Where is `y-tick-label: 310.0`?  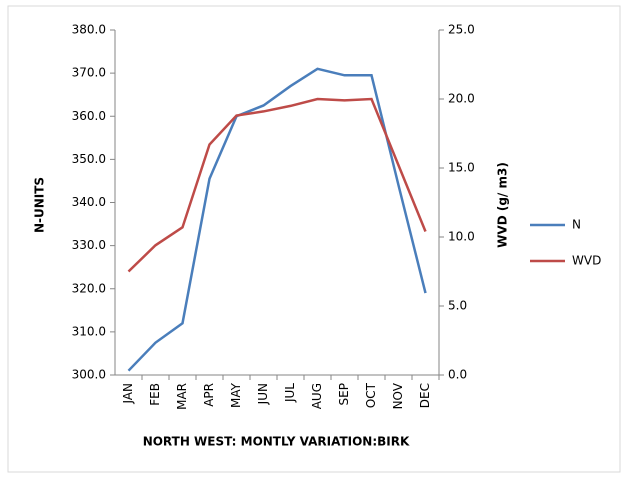 y-tick-label: 310.0 is located at coordinates (89, 331).